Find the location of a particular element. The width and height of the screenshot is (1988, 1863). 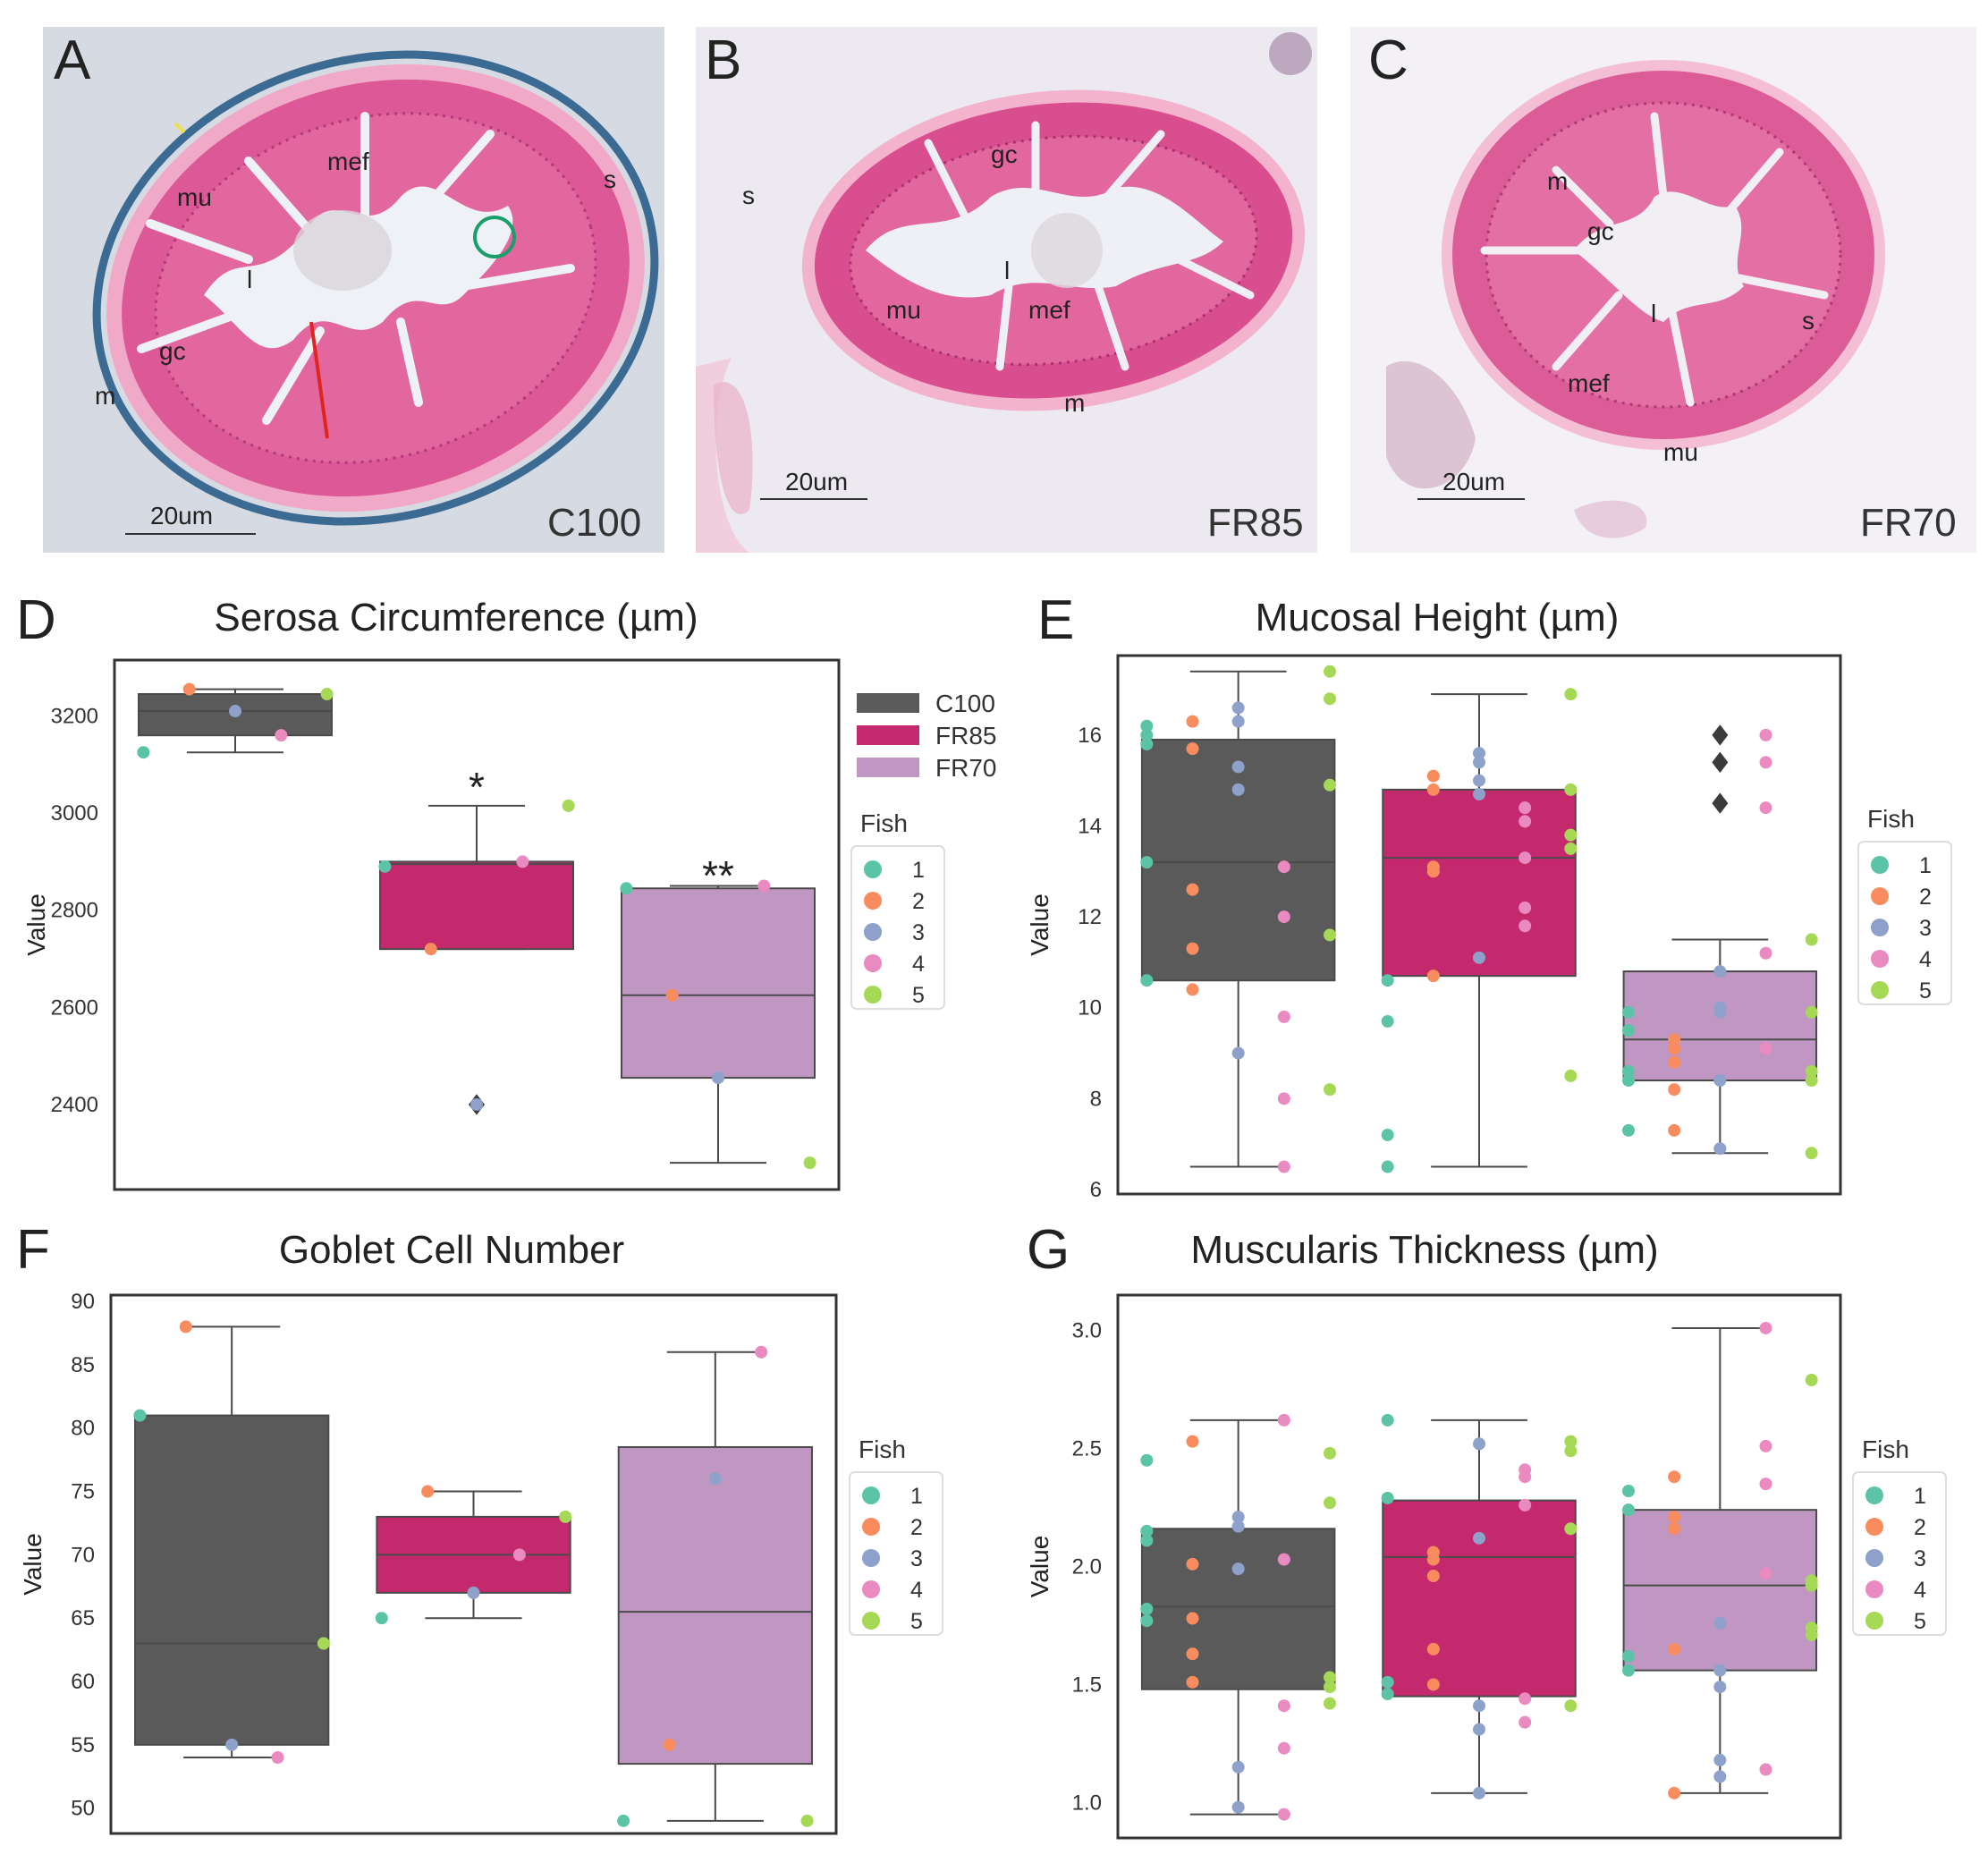

micrograph-c: m gc l s mef mu 20um is located at coordinates (1663, 290).